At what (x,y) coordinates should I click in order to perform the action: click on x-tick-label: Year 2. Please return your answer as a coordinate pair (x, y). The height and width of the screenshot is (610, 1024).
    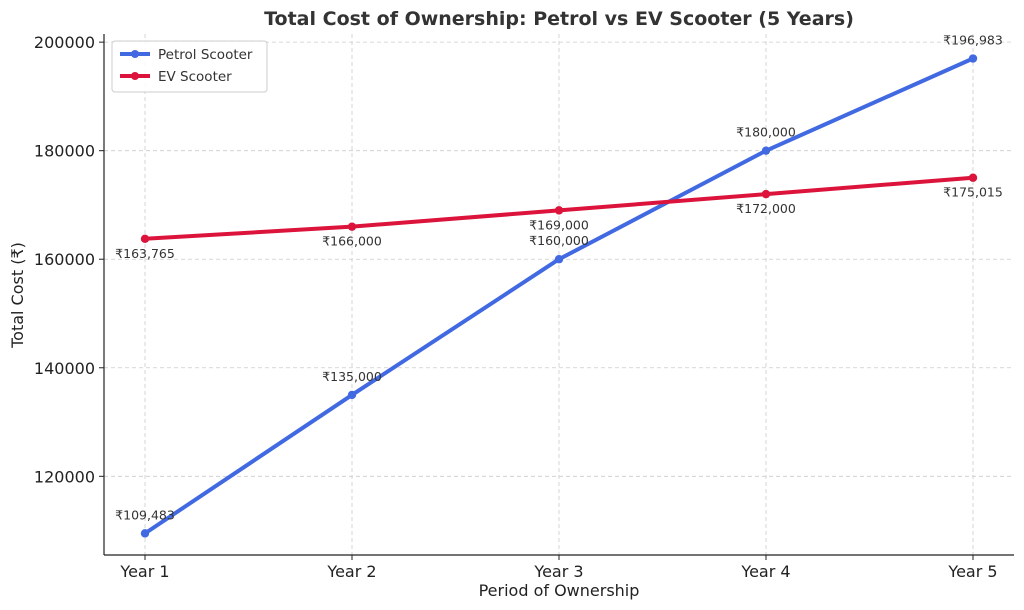
    Looking at the image, I should click on (351, 571).